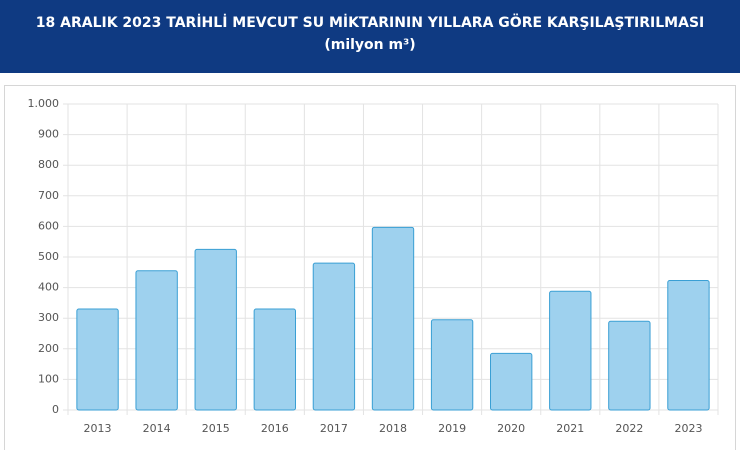  Describe the element at coordinates (48, 195) in the screenshot. I see `y-tick-label: 700` at that location.